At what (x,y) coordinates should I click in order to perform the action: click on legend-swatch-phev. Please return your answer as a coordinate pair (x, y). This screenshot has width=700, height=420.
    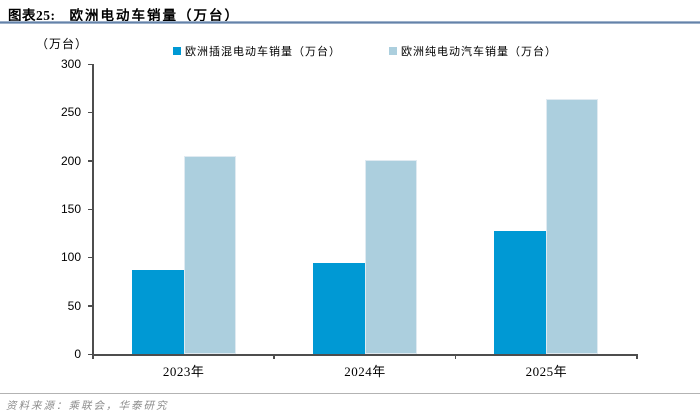
    Looking at the image, I should click on (177, 51).